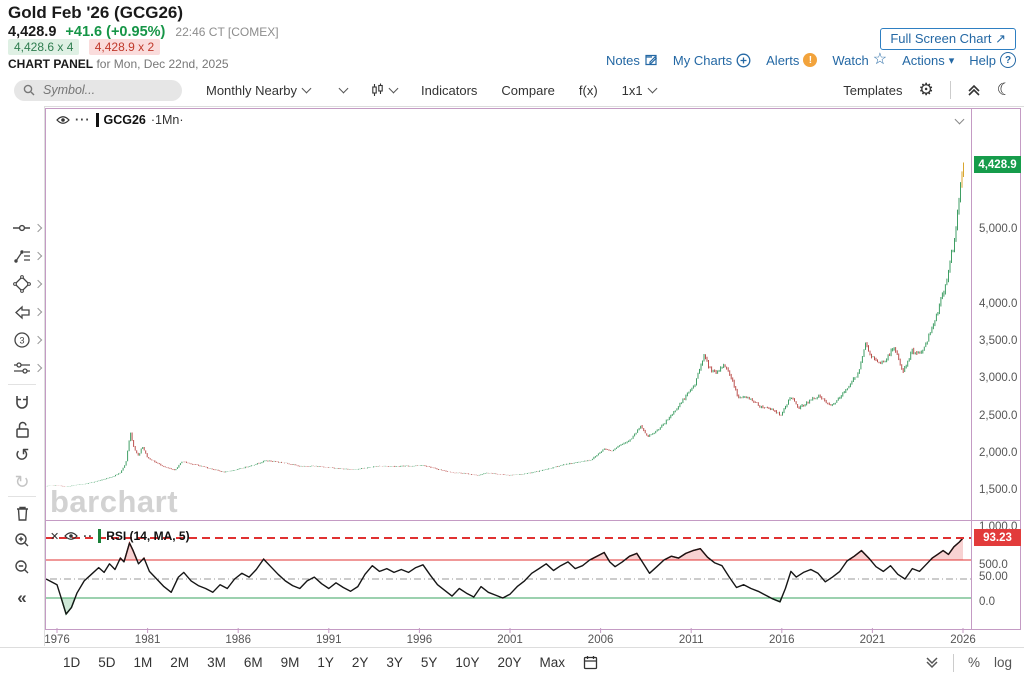  I want to click on drawing-tools-sidebar: 3 ↺ ↻ «, so click(22, 376).